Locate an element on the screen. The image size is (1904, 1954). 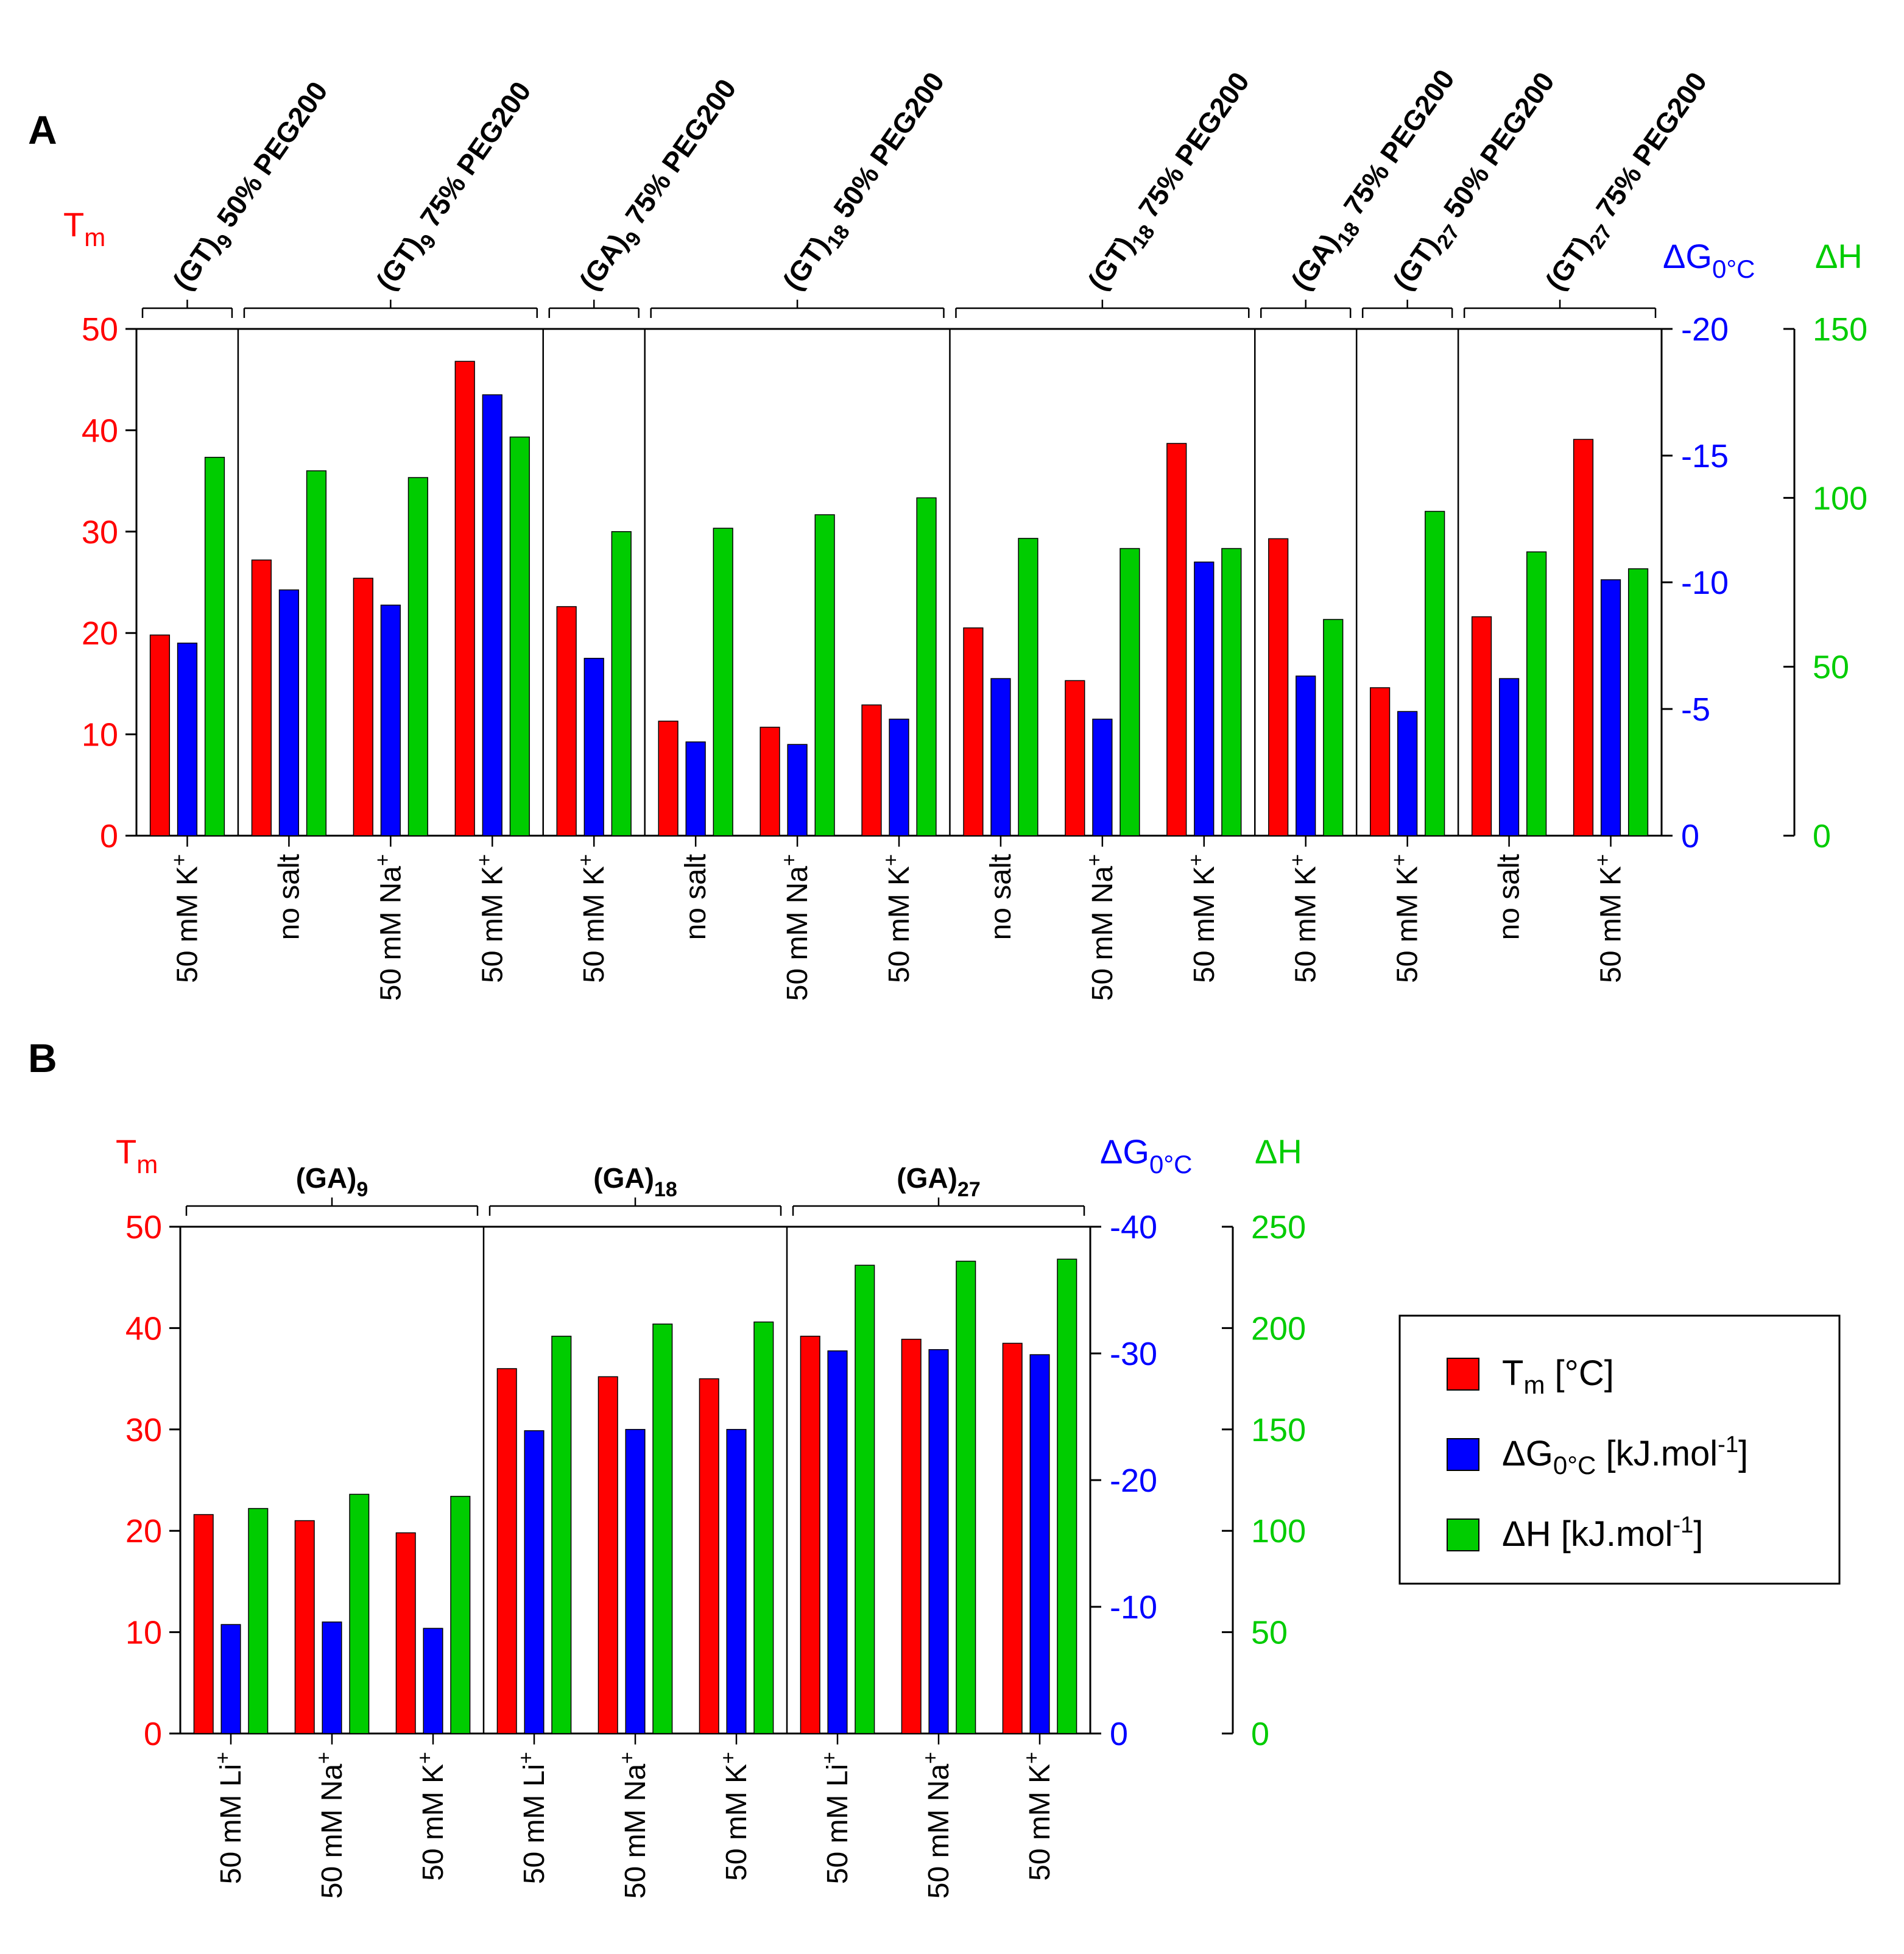
legend-label-dg: ΔG0°C [kJ.mol-1] is located at coordinates (1625, 1456).